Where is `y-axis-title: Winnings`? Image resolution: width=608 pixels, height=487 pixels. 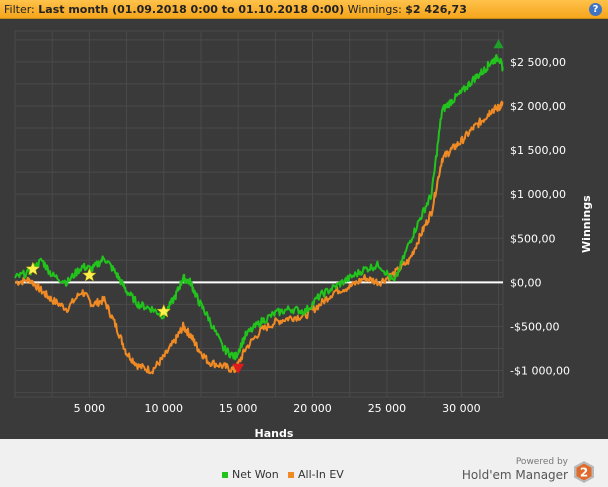 y-axis-title: Winnings is located at coordinates (586, 224).